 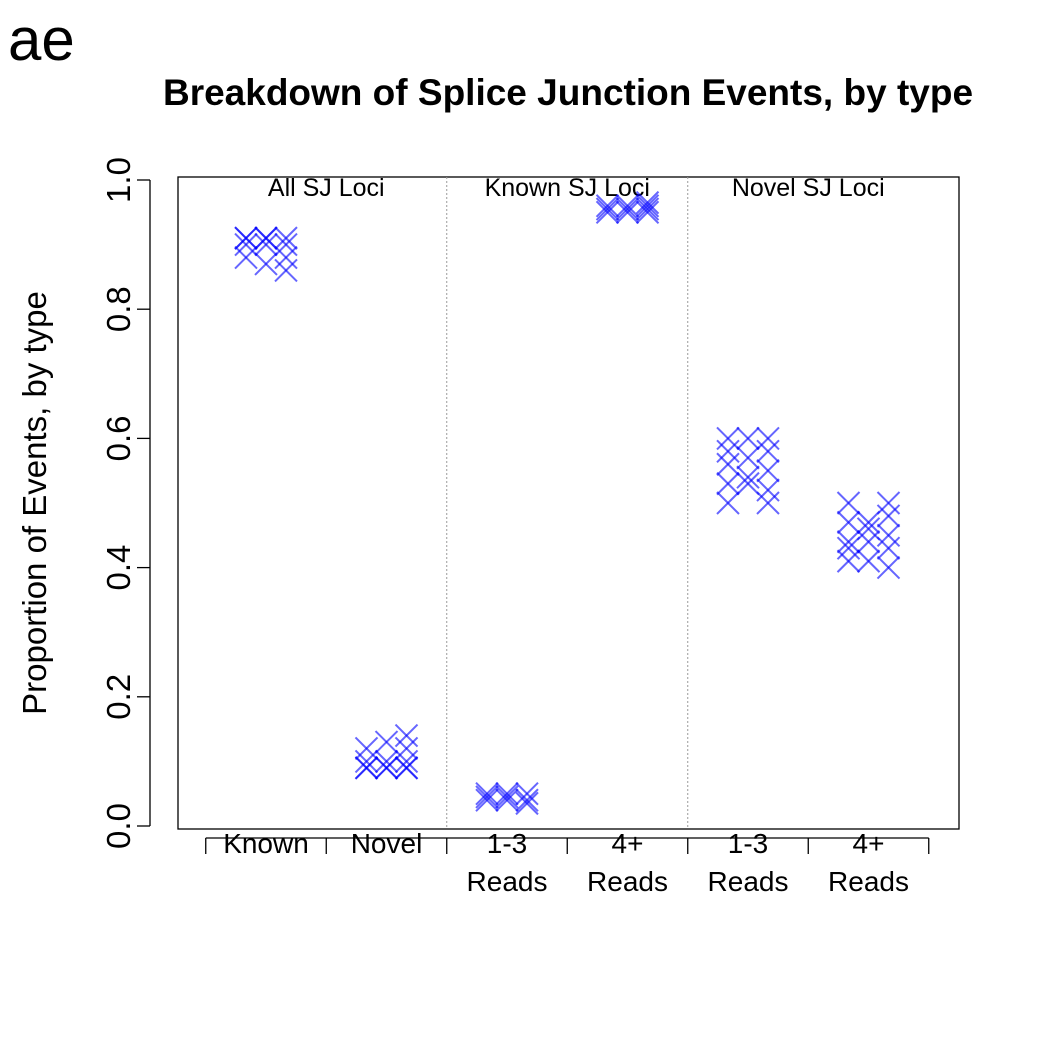 What do you see at coordinates (808, 188) in the screenshot?
I see `group-label: Novel SJ Loci` at bounding box center [808, 188].